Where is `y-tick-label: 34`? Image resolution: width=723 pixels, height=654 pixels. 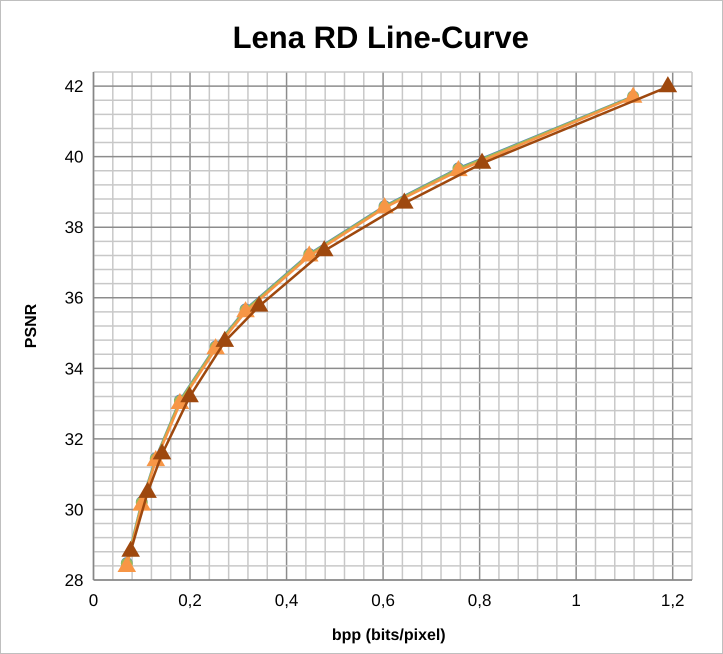 y-tick-label: 34 is located at coordinates (74, 368).